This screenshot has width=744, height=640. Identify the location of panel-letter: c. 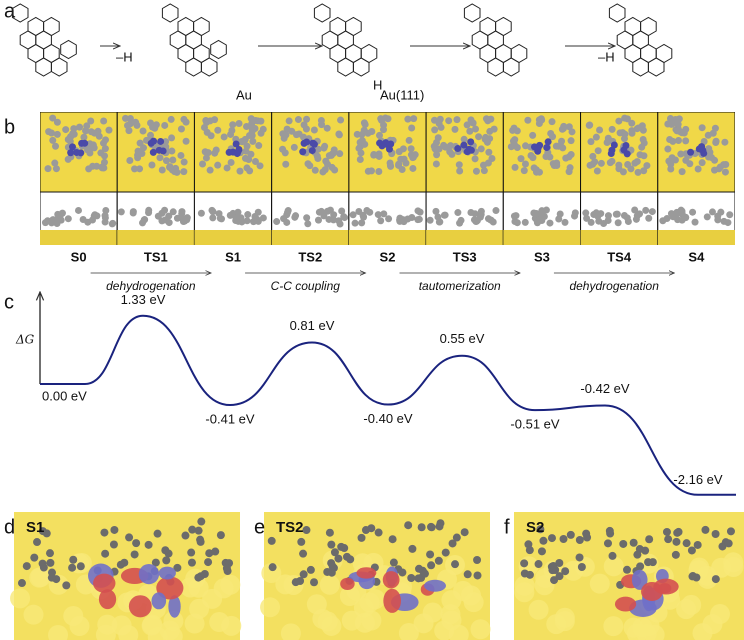
(9, 302).